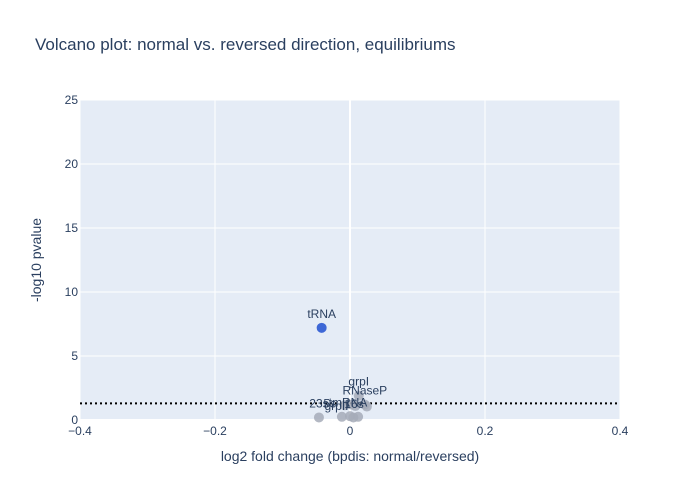 This screenshot has height=500, width=700. Describe the element at coordinates (215, 431) in the screenshot. I see `x-tick-label: −0.2` at that location.